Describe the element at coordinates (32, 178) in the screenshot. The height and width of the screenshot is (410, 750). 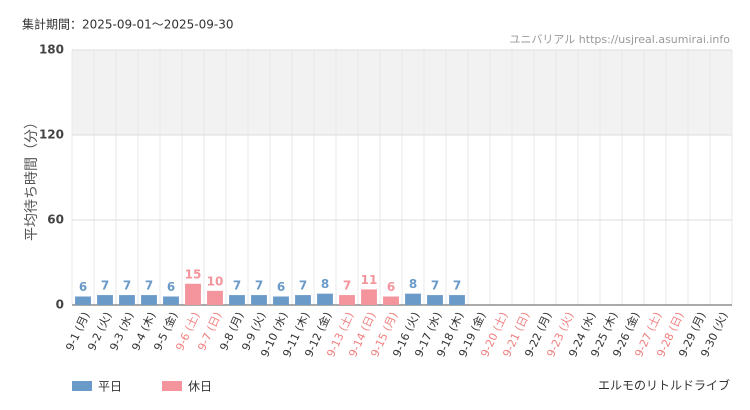
I see `y-axis-label: 平均待ち時間（分）` at that location.